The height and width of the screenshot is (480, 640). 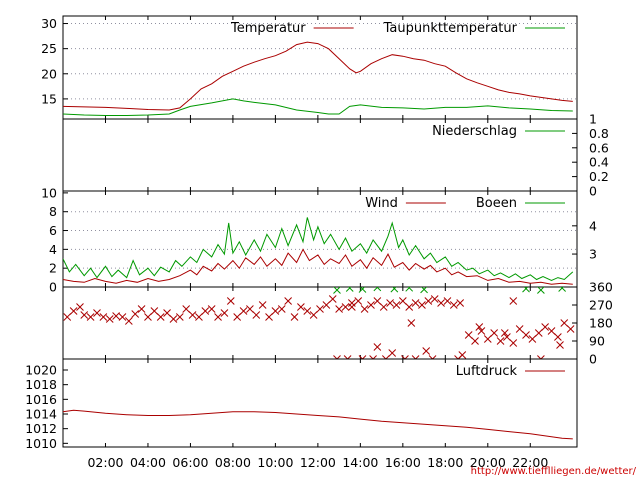 What do you see at coordinates (601, 287) in the screenshot?
I see `y-tick-right-label: 360` at bounding box center [601, 287].